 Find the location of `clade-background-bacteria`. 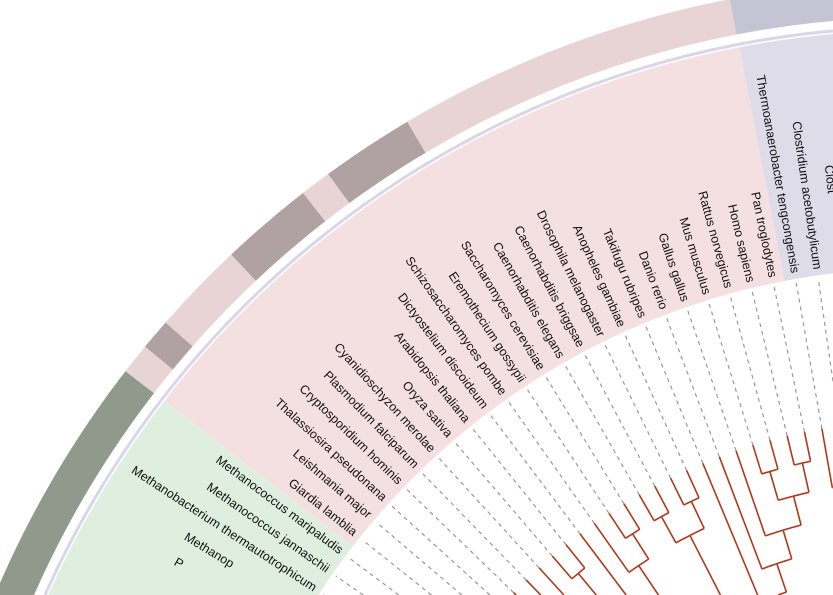

clade-background-bacteria is located at coordinates (786, 157).